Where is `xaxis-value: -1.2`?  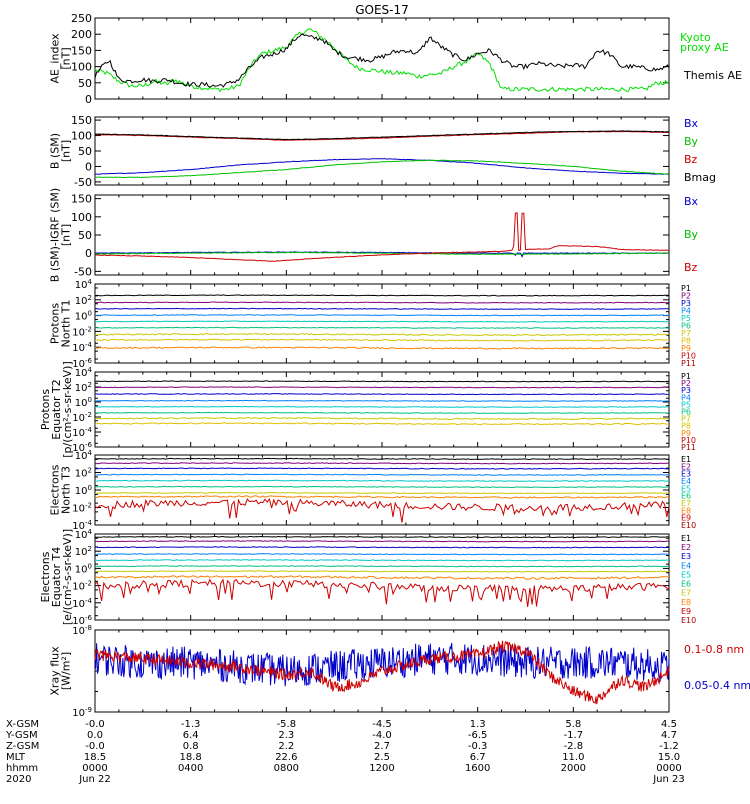 xaxis-value: -1.2 is located at coordinates (669, 746).